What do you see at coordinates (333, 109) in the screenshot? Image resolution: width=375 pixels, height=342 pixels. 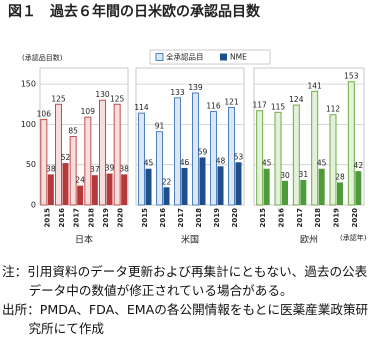 I see `data-label: 112` at bounding box center [333, 109].